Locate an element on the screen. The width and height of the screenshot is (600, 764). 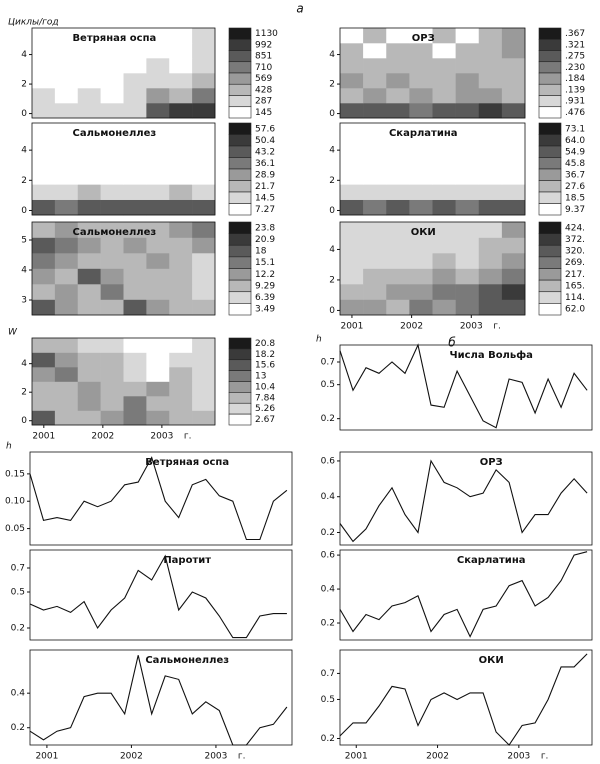
line is located at coordinates (463, 699).